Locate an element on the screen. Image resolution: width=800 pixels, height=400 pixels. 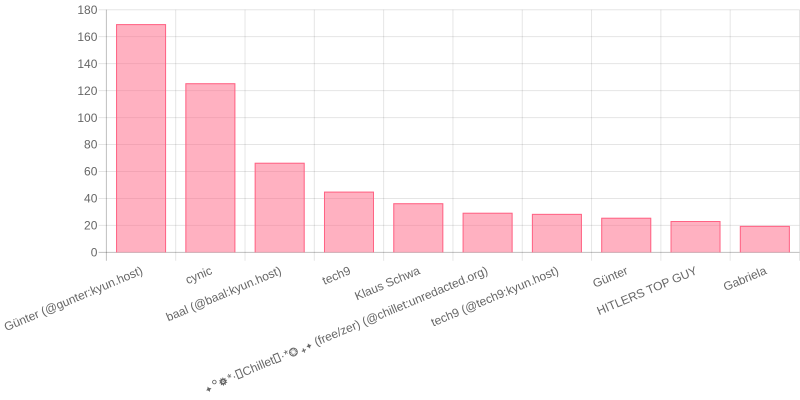
svg-text: 120 is located at coordinates (87, 91).